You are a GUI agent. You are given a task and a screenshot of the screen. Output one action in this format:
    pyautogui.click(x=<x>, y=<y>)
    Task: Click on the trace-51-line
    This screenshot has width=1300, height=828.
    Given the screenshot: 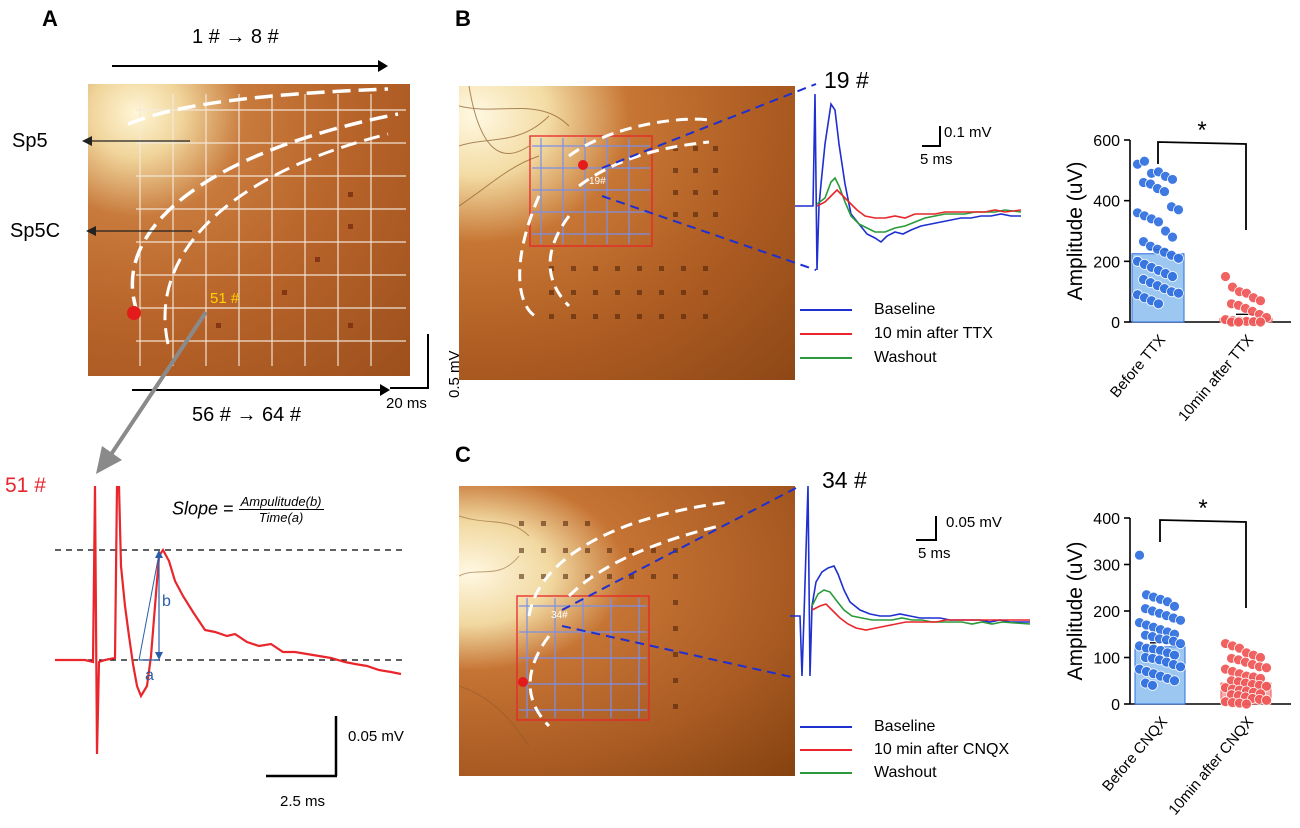 What is the action you would take?
    pyautogui.click(x=228, y=620)
    